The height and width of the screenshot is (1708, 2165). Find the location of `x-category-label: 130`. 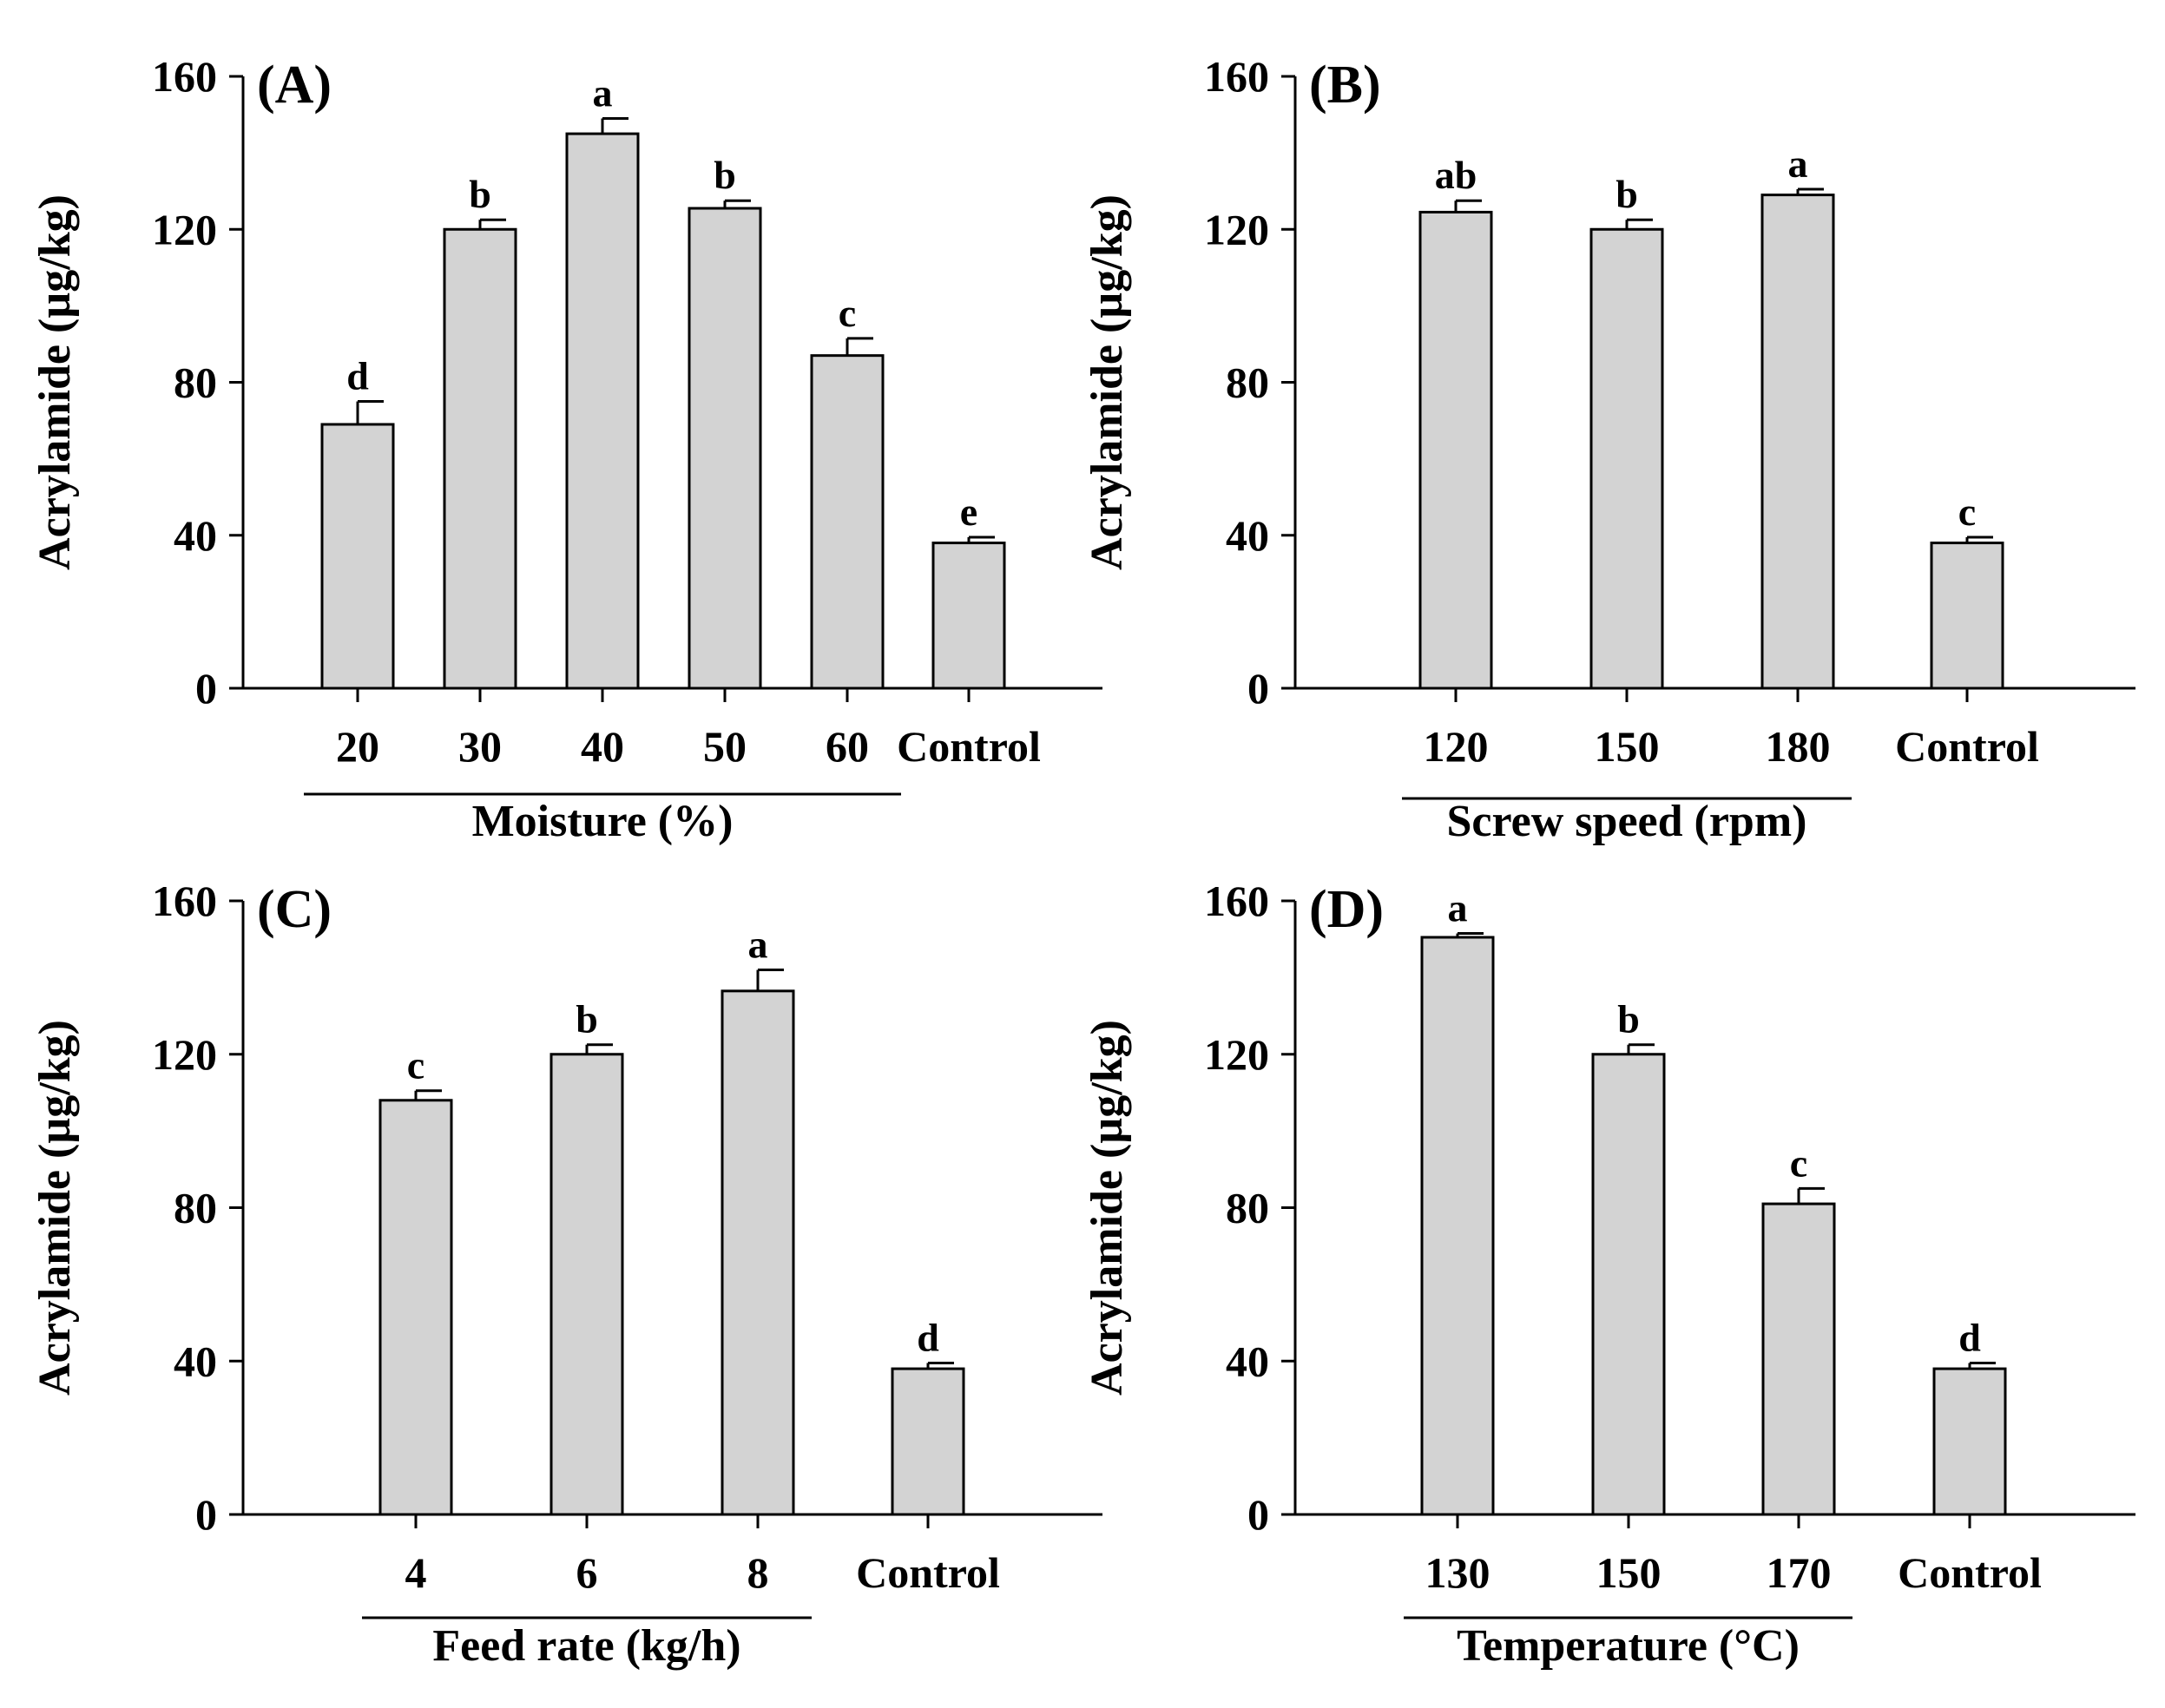

x-category-label: 130 is located at coordinates (1457, 1572).